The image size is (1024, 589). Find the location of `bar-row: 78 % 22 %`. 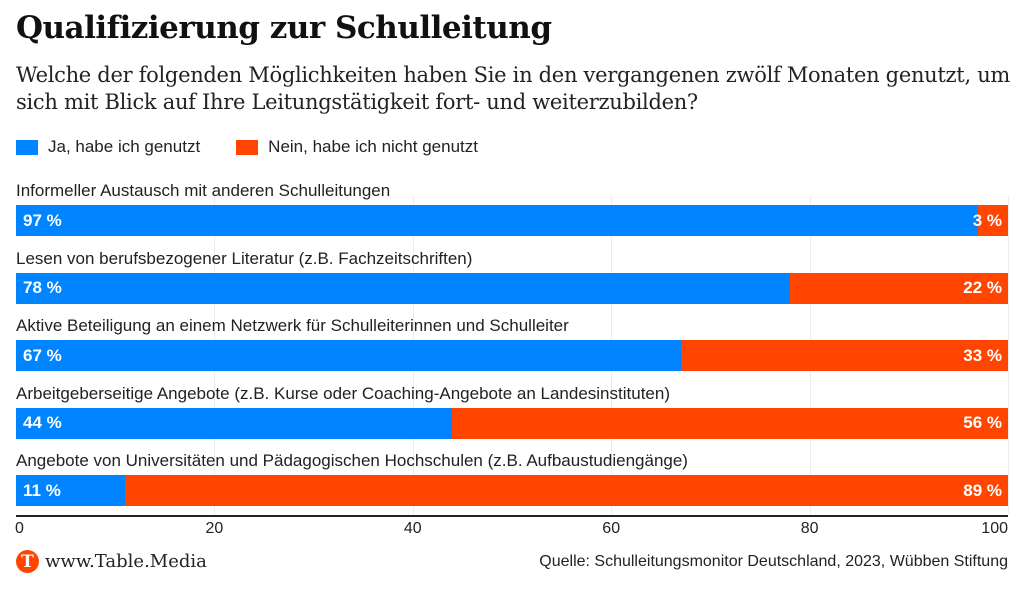

bar-row: 78 % 22 % is located at coordinates (512, 288).